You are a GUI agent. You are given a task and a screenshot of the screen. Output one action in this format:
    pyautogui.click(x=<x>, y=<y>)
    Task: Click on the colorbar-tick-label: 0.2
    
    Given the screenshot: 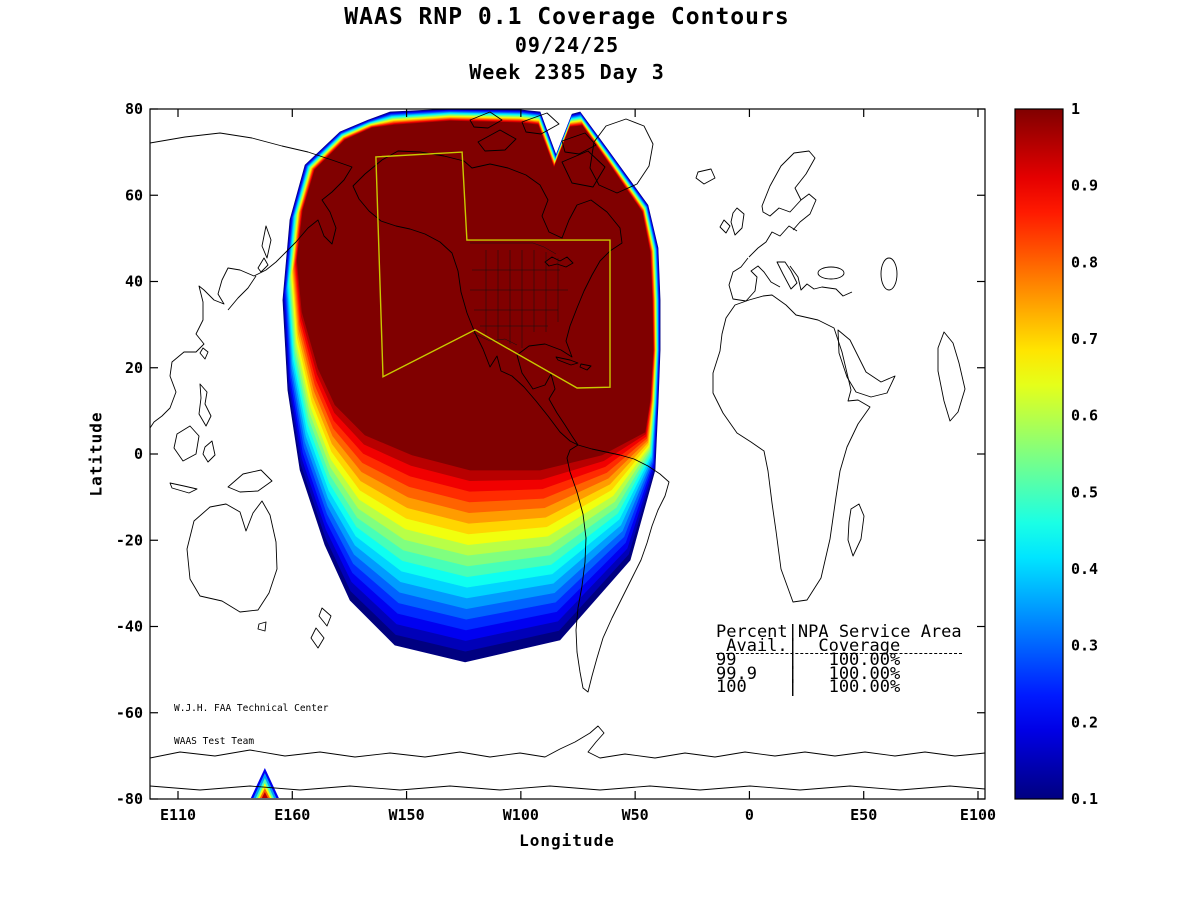 What is the action you would take?
    pyautogui.click(x=1084, y=722)
    